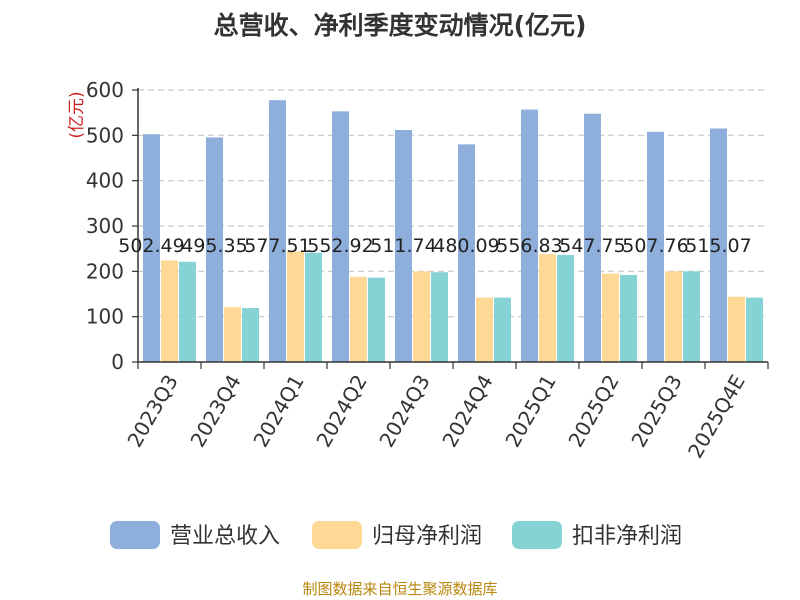  Describe the element at coordinates (502, 329) in the screenshot. I see `bar-扣非净利润-2024Q4` at that location.